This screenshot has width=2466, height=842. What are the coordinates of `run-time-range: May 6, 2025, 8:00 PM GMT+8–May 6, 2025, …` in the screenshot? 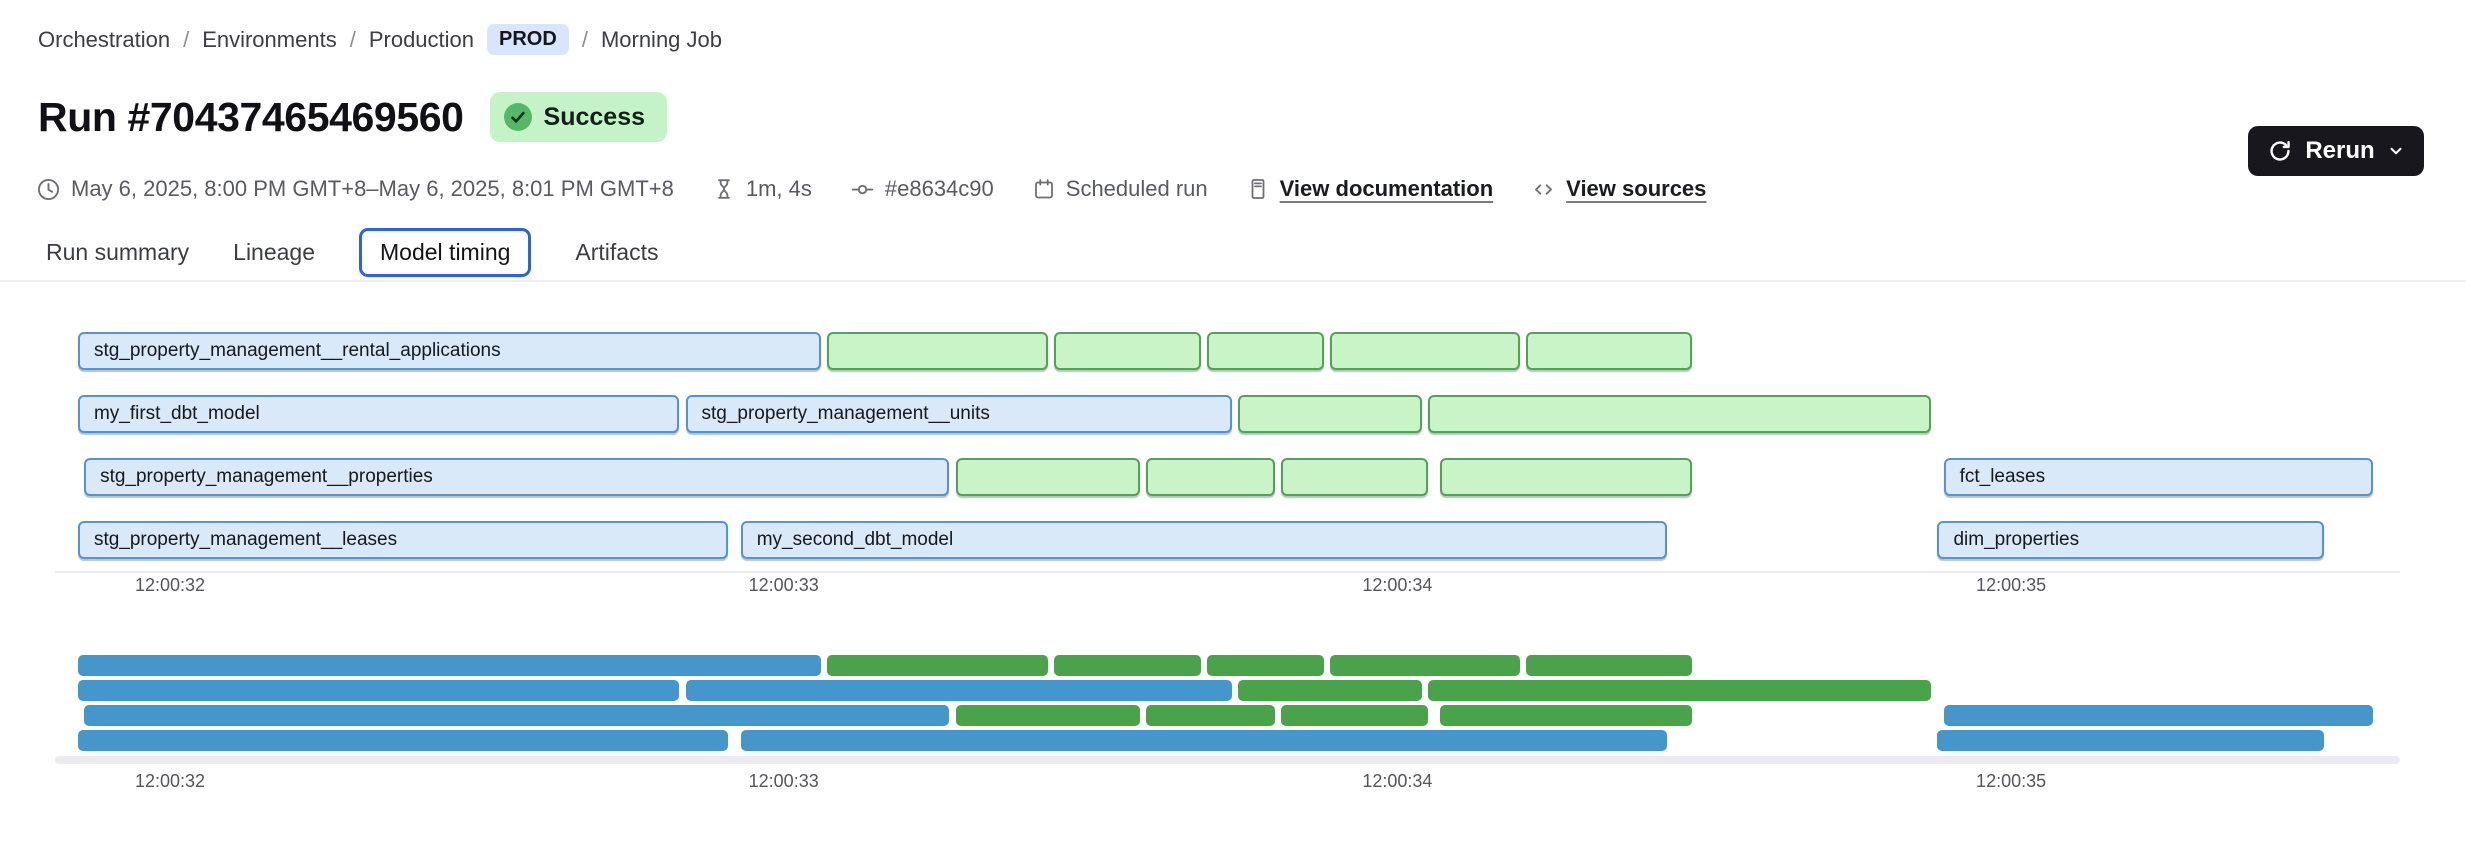 It's located at (355, 189).